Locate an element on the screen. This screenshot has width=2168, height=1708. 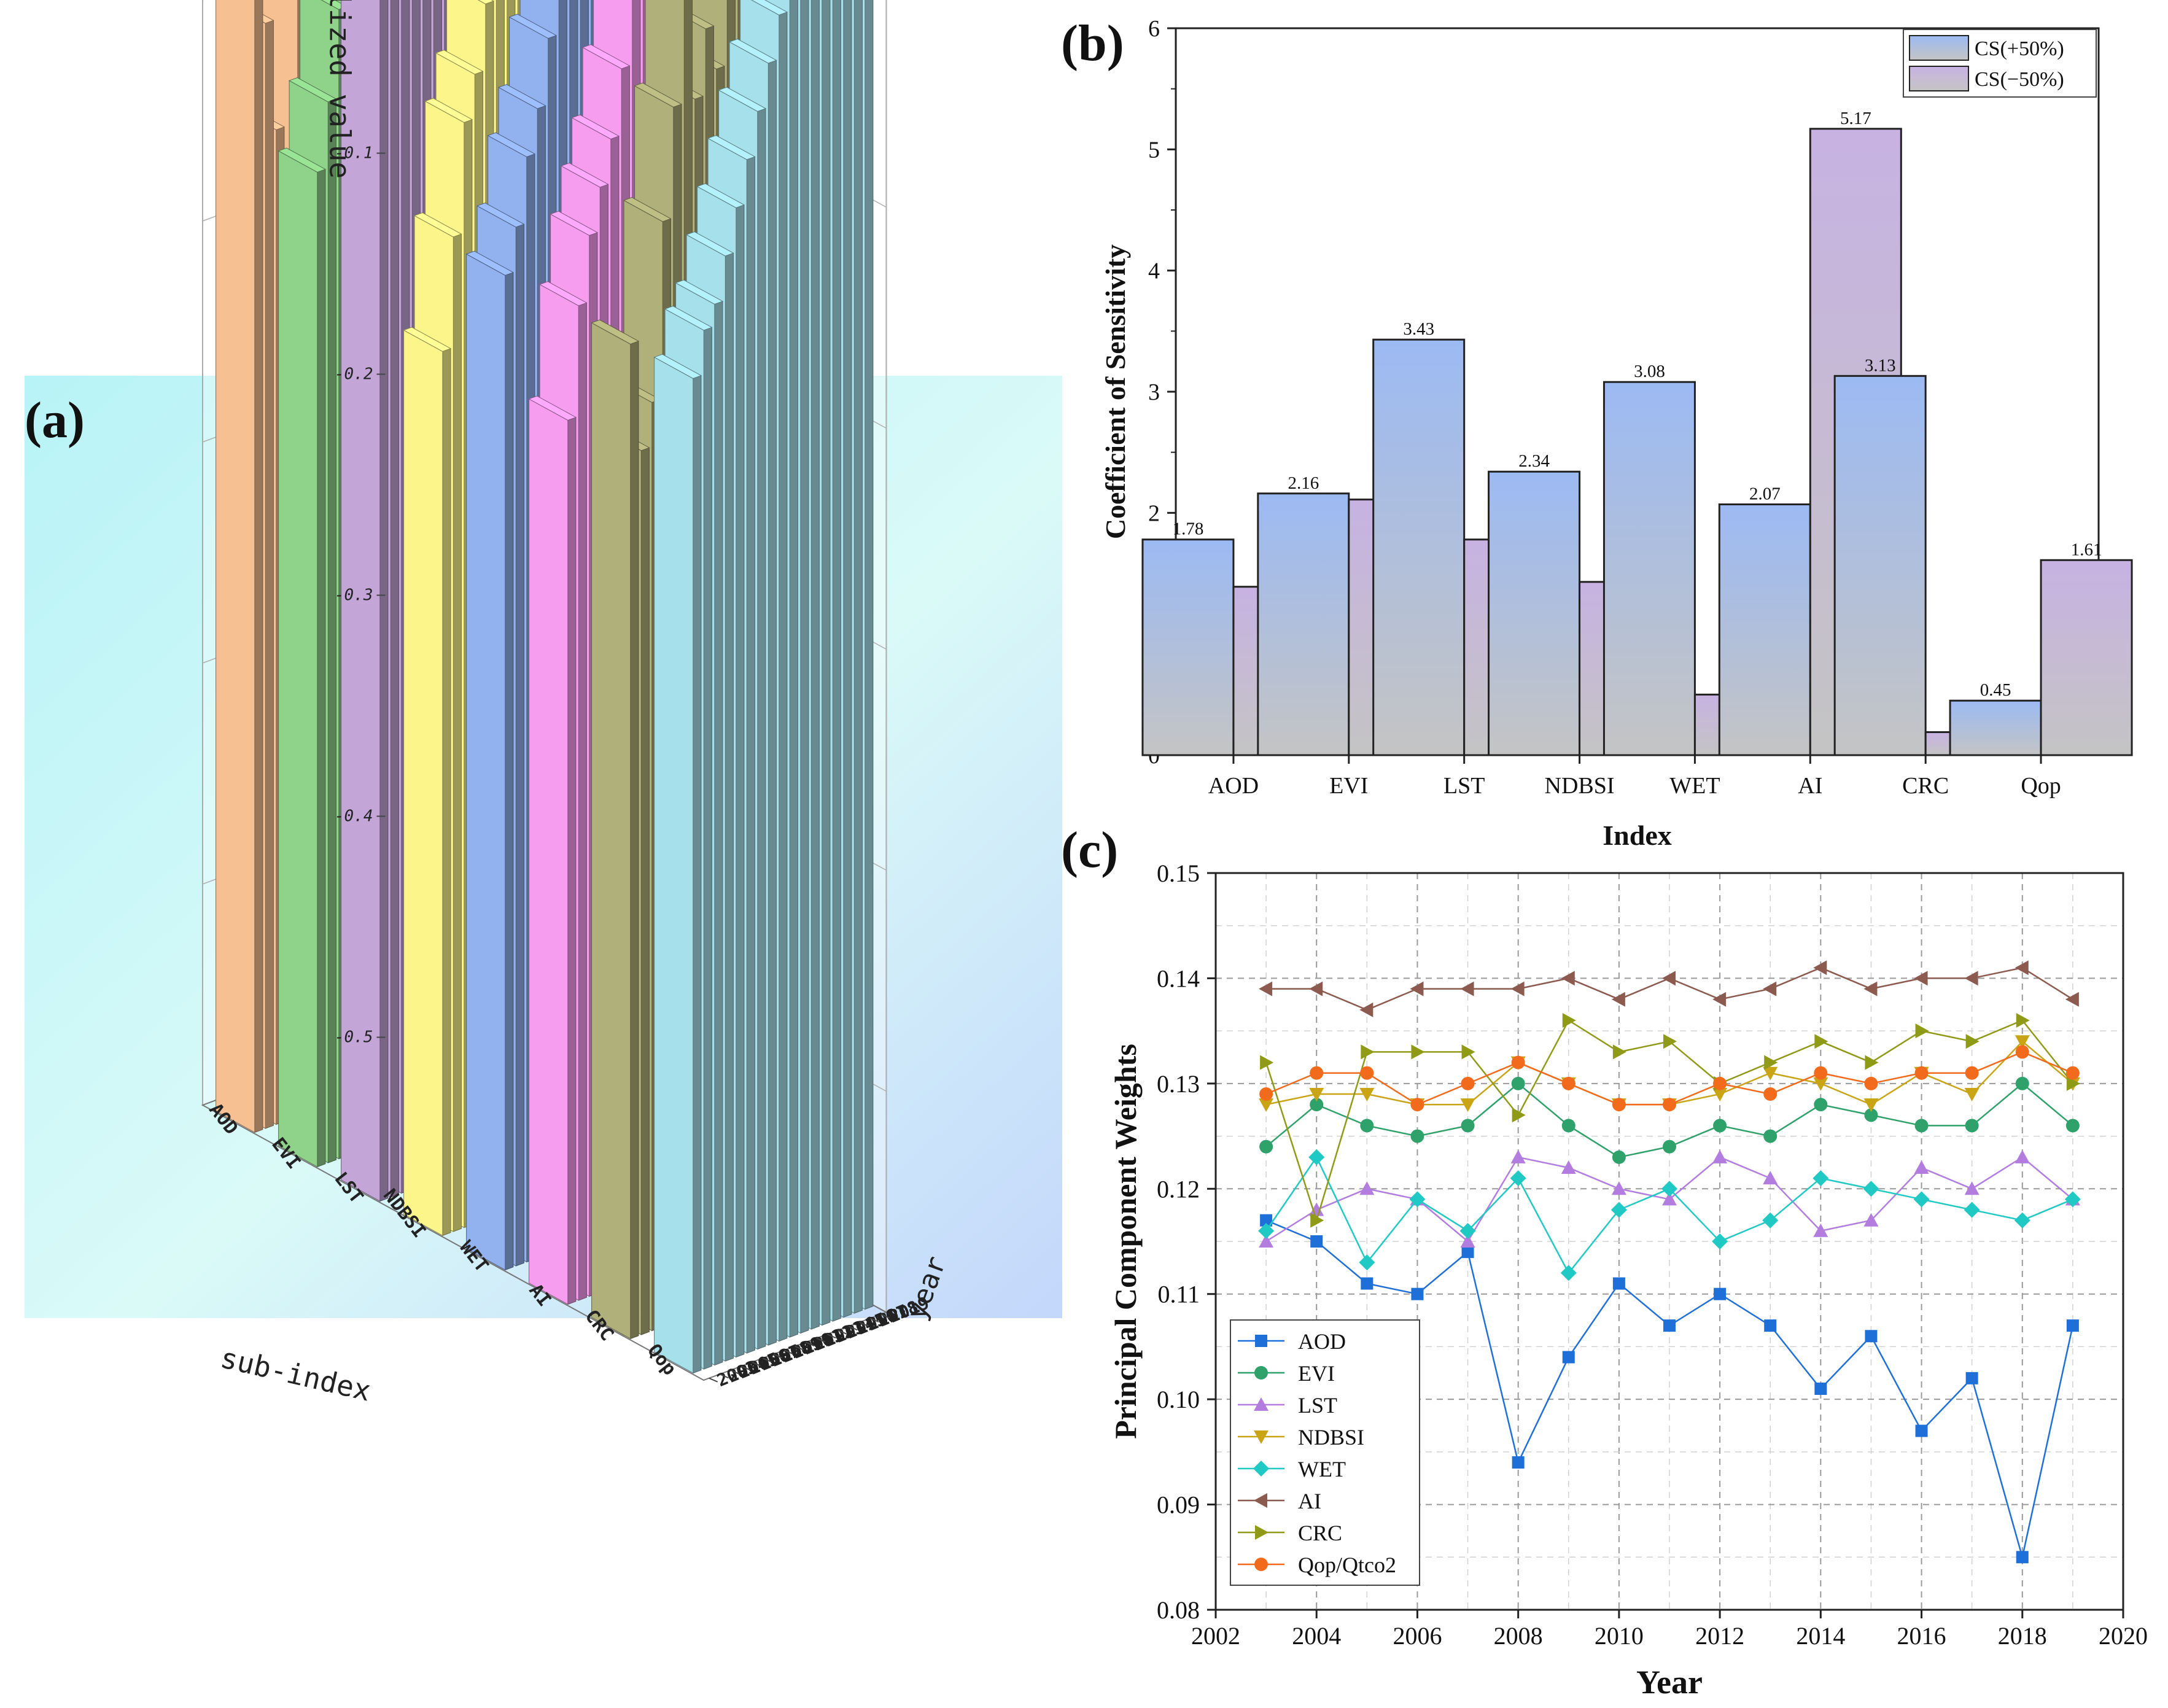
bar-front is located at coordinates (235, 566).